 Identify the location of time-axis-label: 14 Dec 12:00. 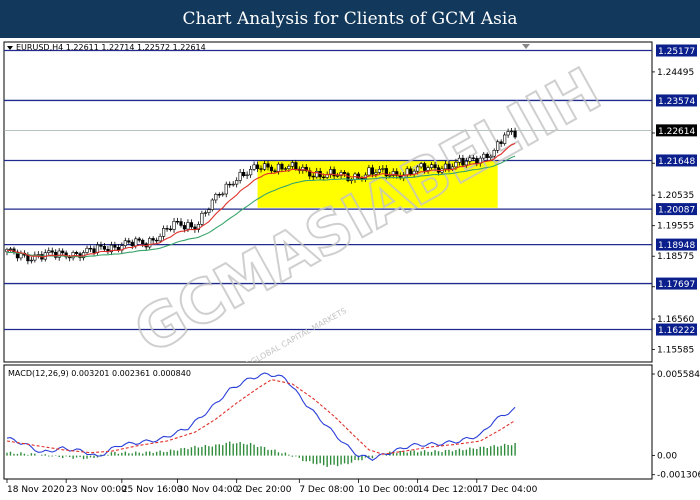
(448, 490).